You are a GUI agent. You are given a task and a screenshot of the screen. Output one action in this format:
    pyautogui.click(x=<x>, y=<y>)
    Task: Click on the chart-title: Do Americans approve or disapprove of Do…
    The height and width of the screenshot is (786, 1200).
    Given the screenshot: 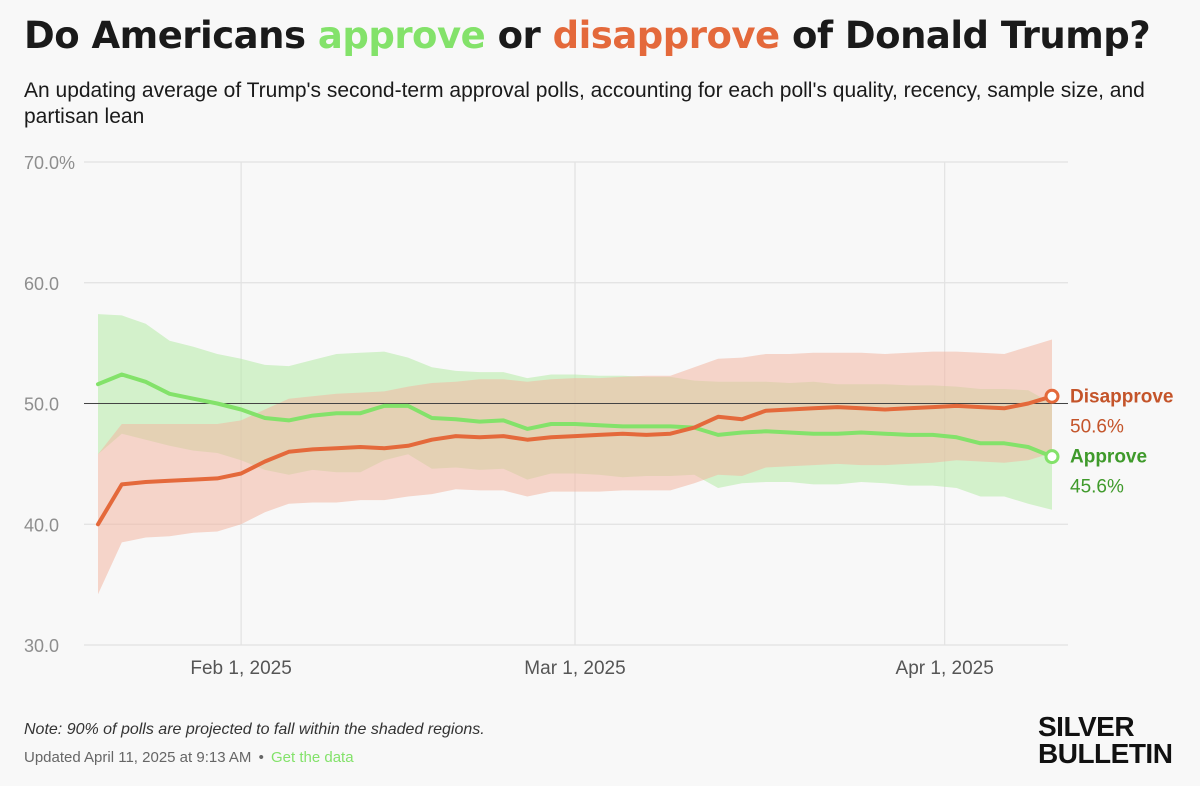 What is the action you would take?
    pyautogui.click(x=587, y=35)
    